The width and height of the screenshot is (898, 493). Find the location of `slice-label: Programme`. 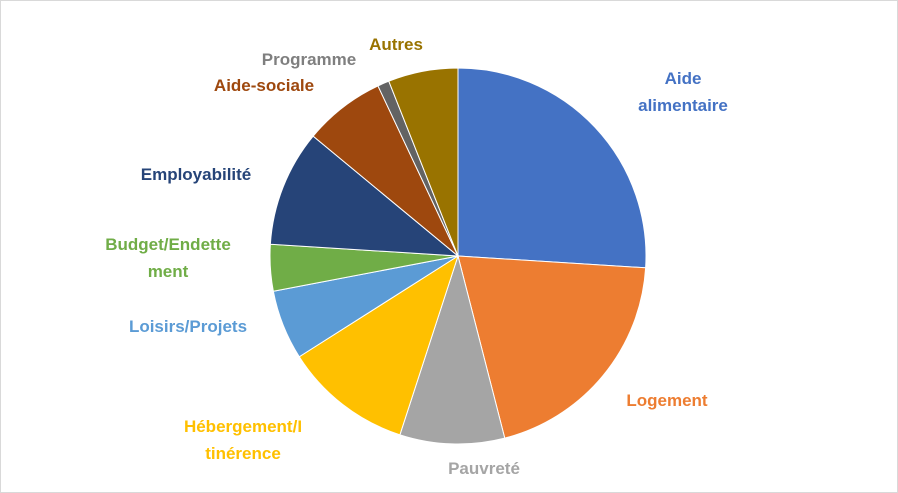

slice-label: Programme is located at coordinates (309, 59).